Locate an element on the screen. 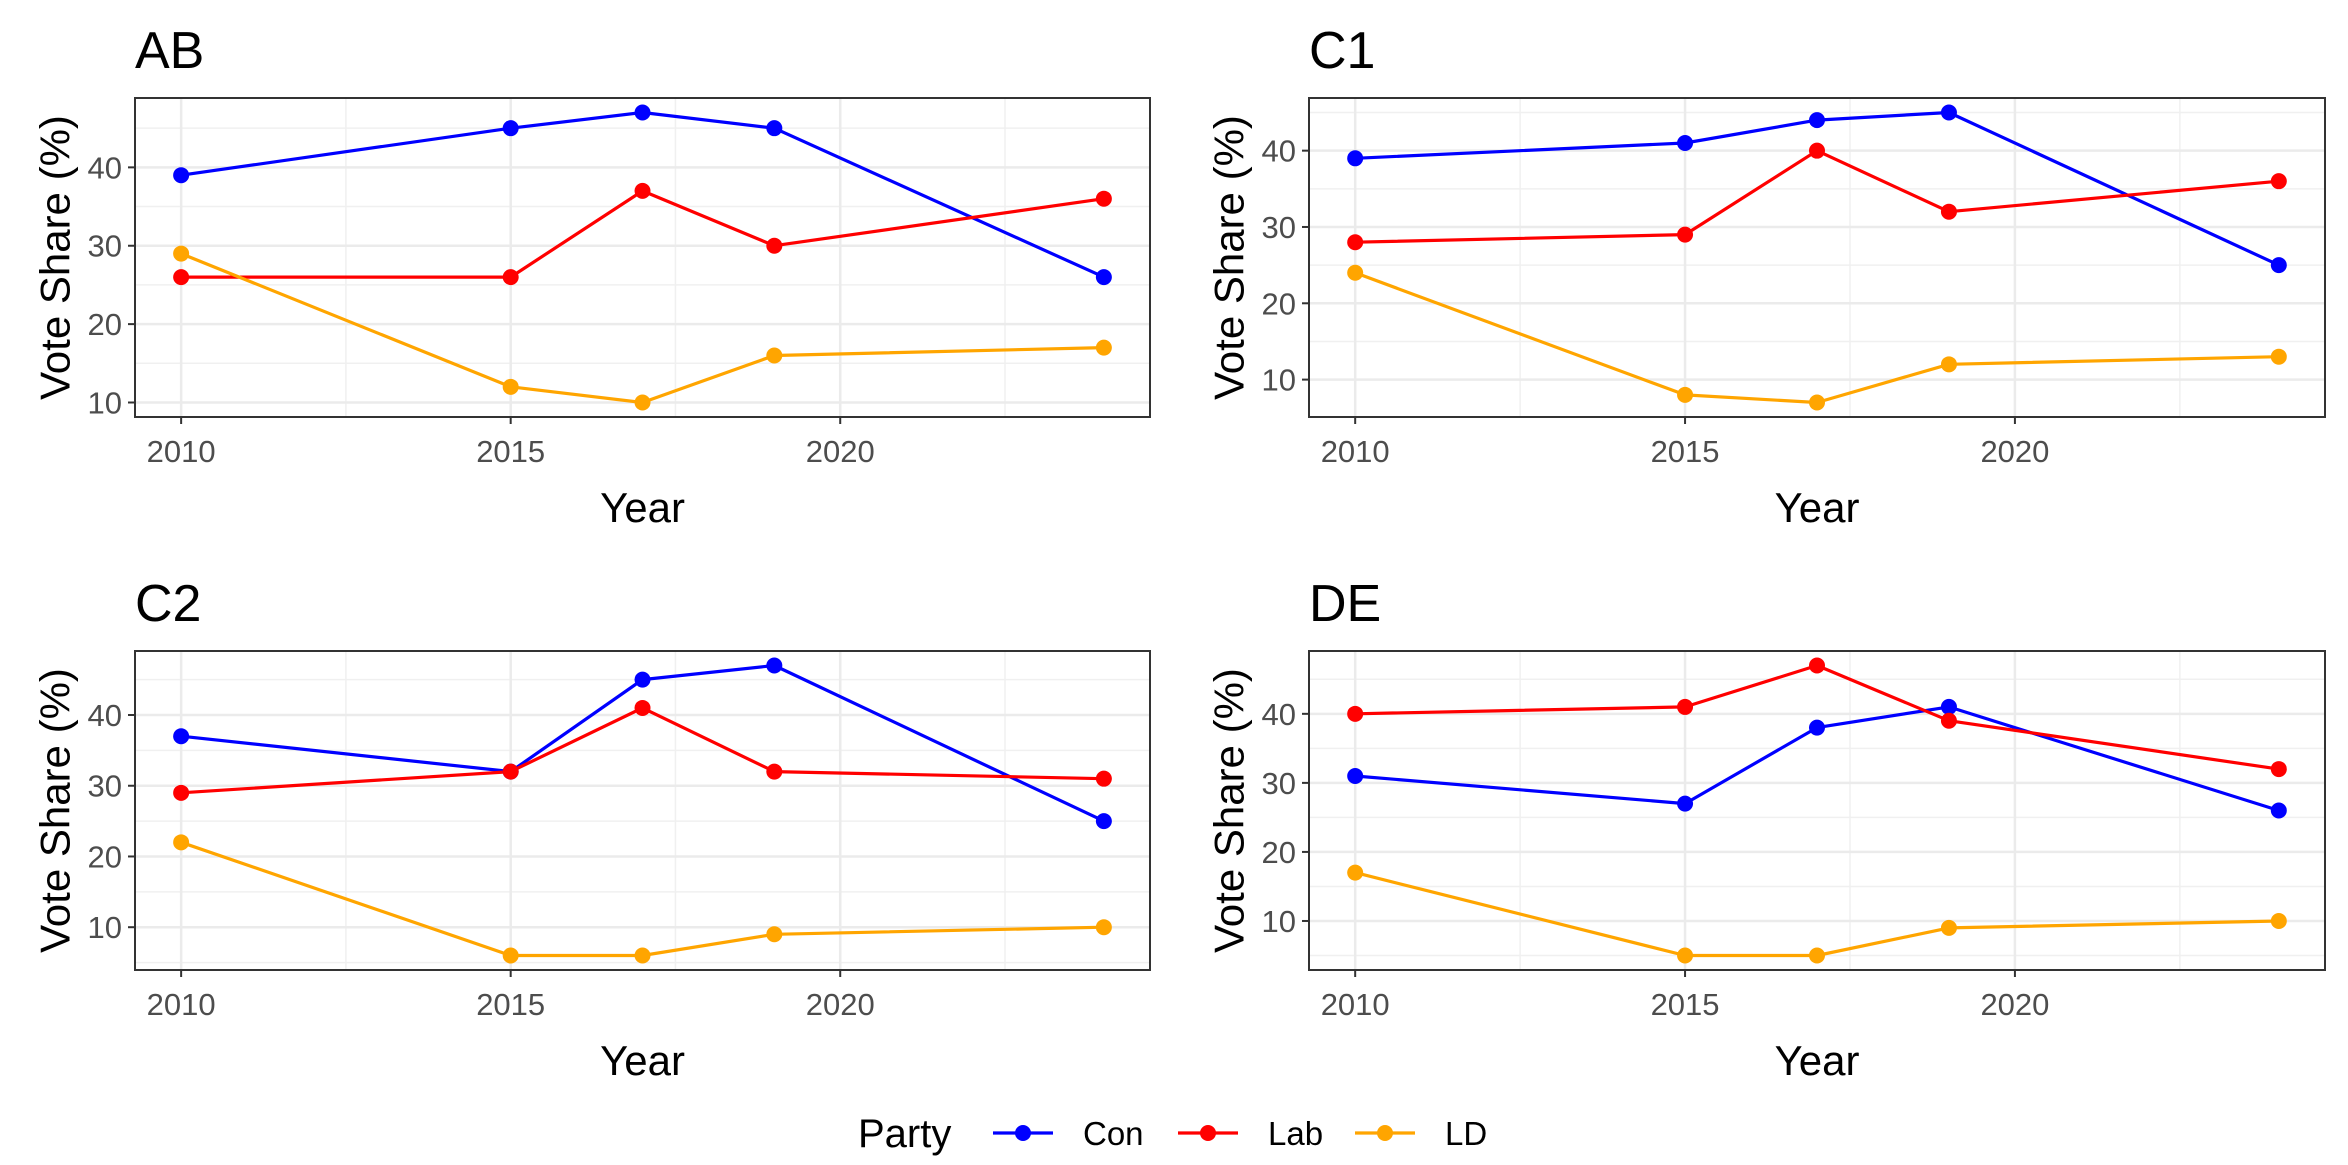  legend-label: LD is located at coordinates (1466, 1133).